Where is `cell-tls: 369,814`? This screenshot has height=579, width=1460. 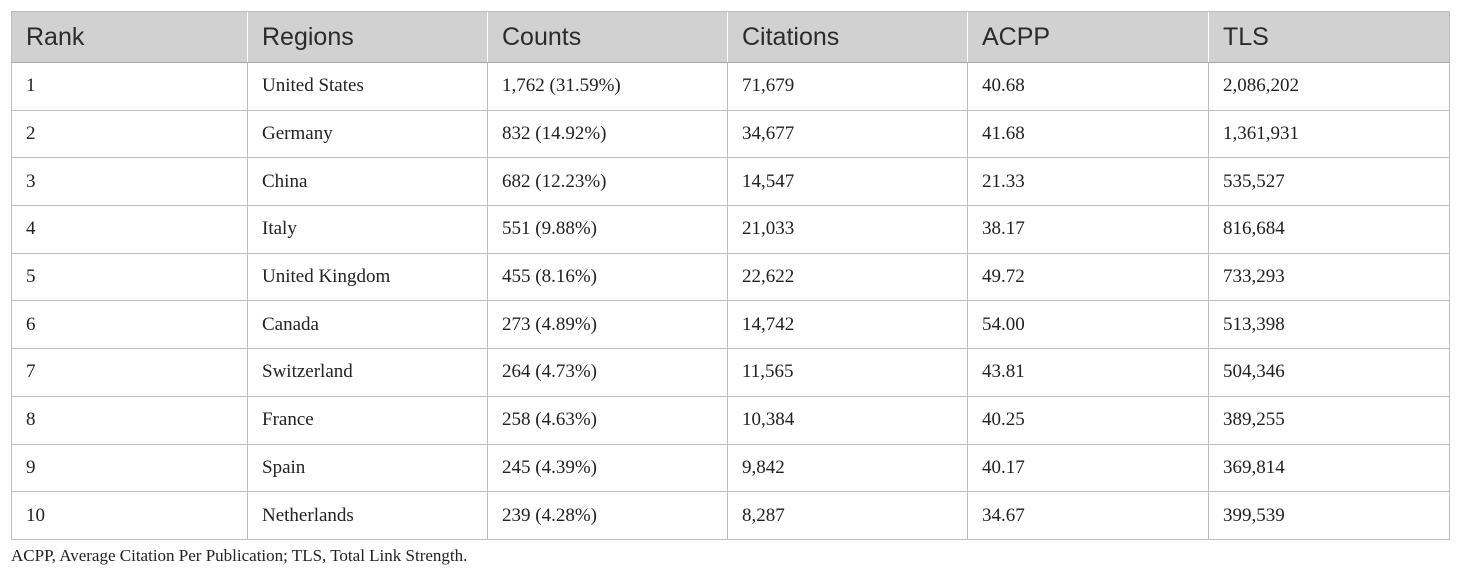 cell-tls: 369,814 is located at coordinates (1329, 468).